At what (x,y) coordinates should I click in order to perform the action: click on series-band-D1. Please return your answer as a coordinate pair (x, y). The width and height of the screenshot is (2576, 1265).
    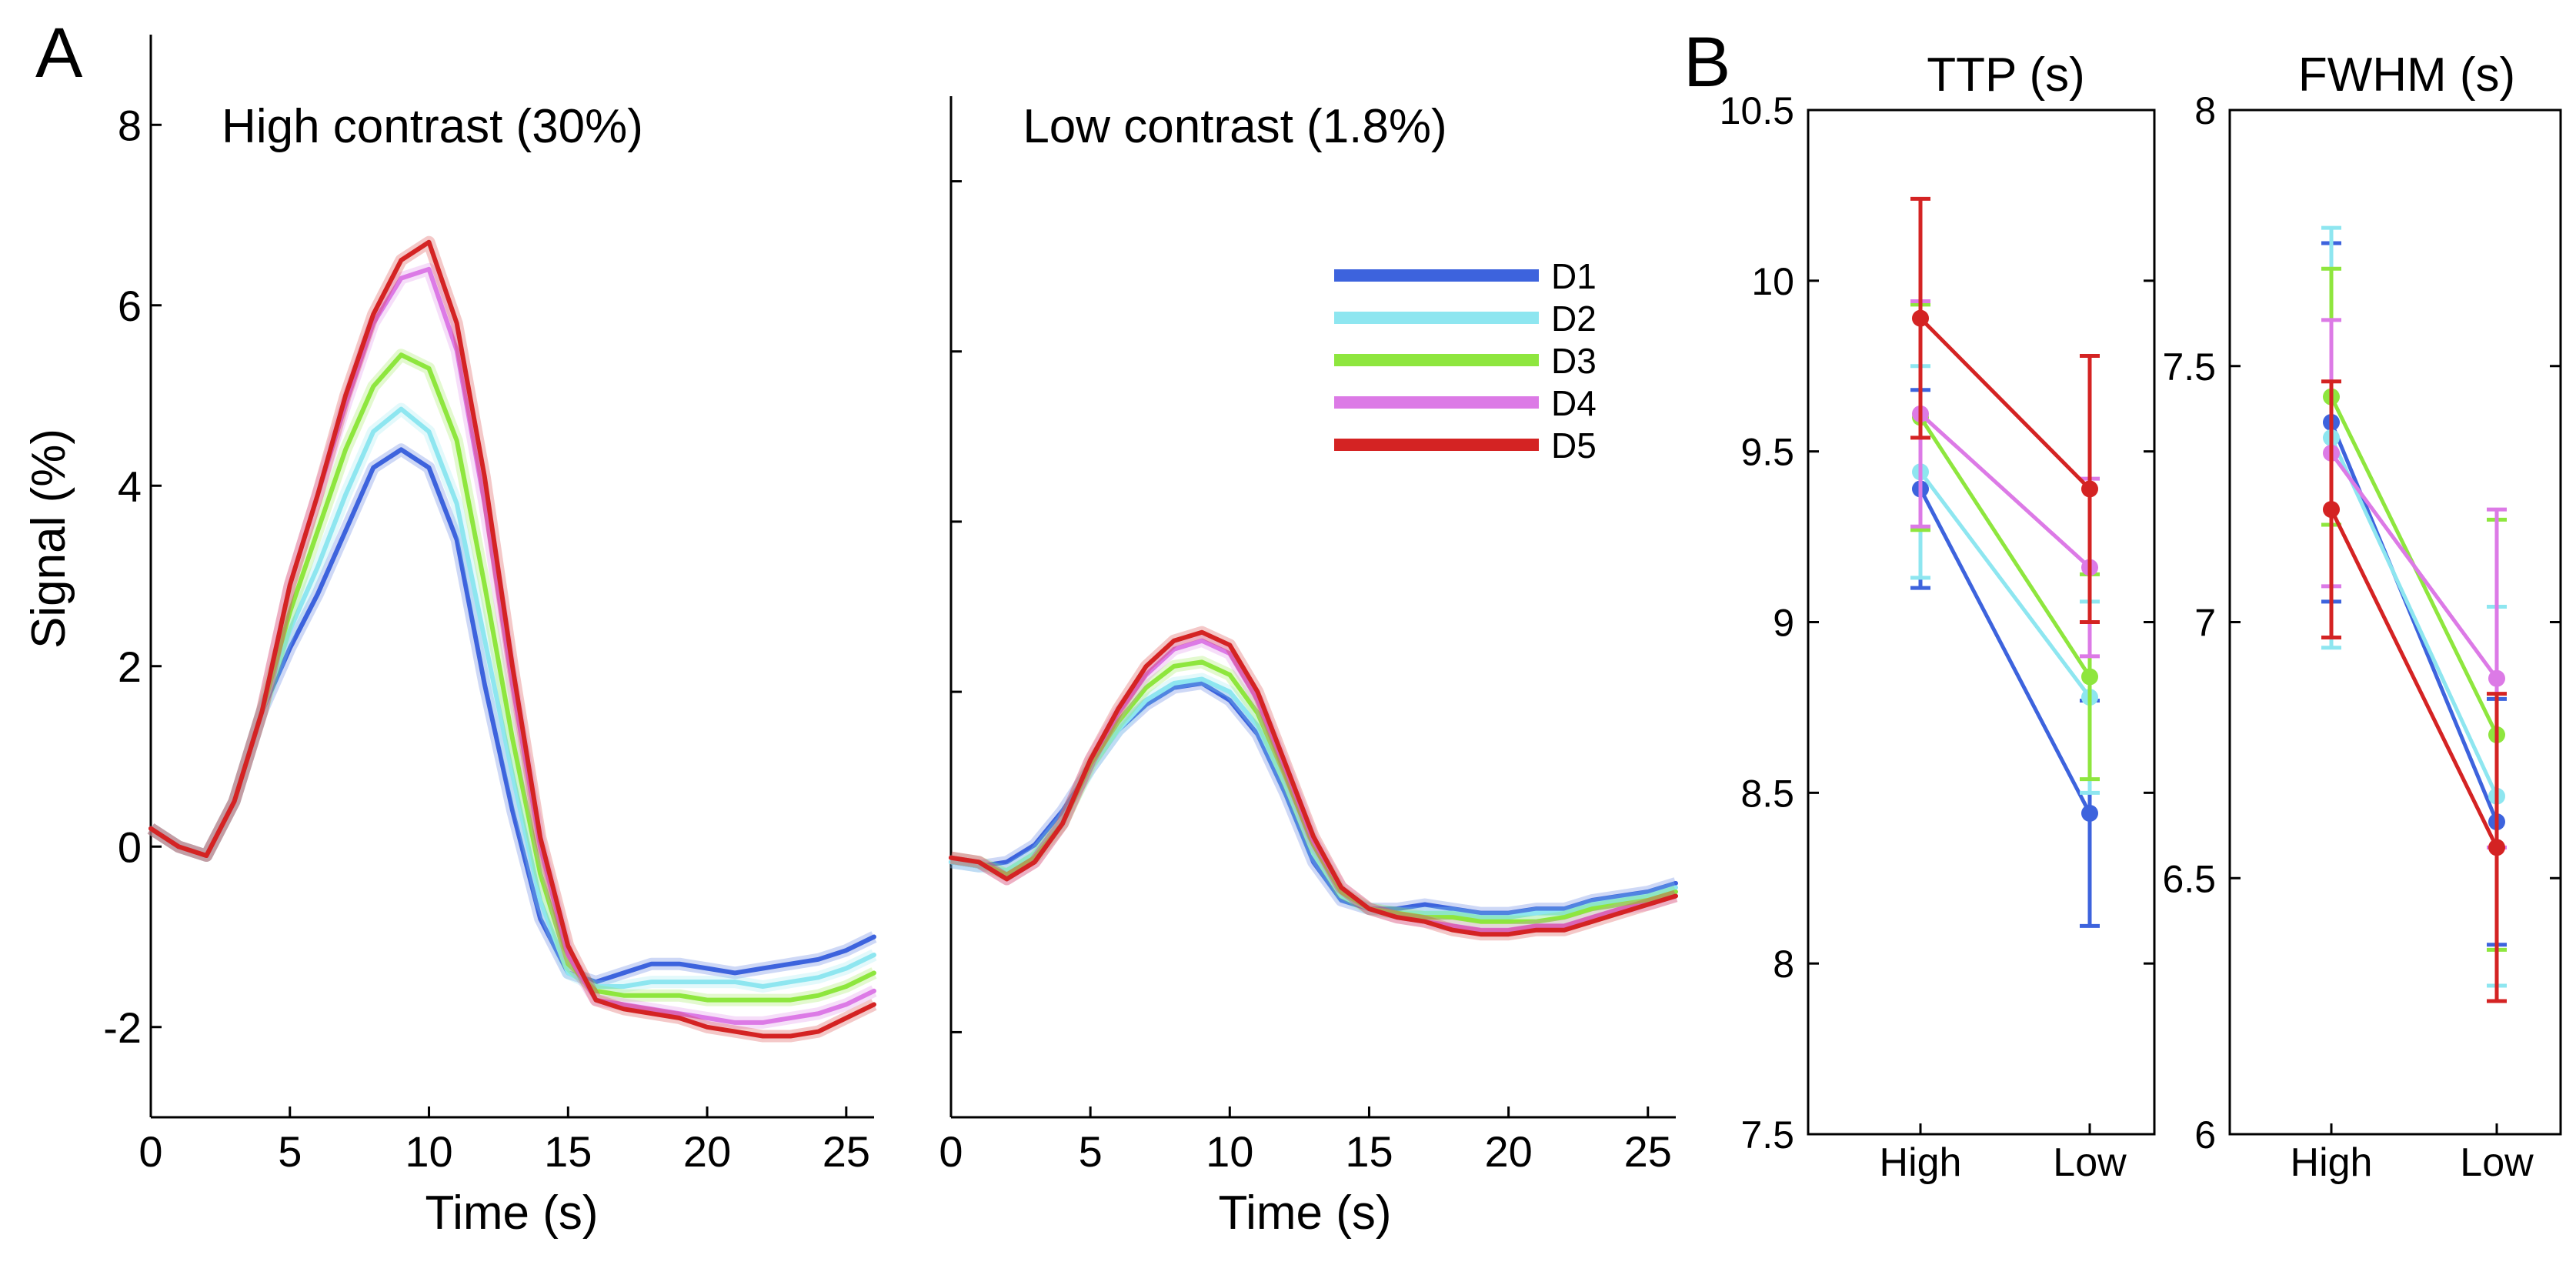
    Looking at the image, I should click on (1313, 798).